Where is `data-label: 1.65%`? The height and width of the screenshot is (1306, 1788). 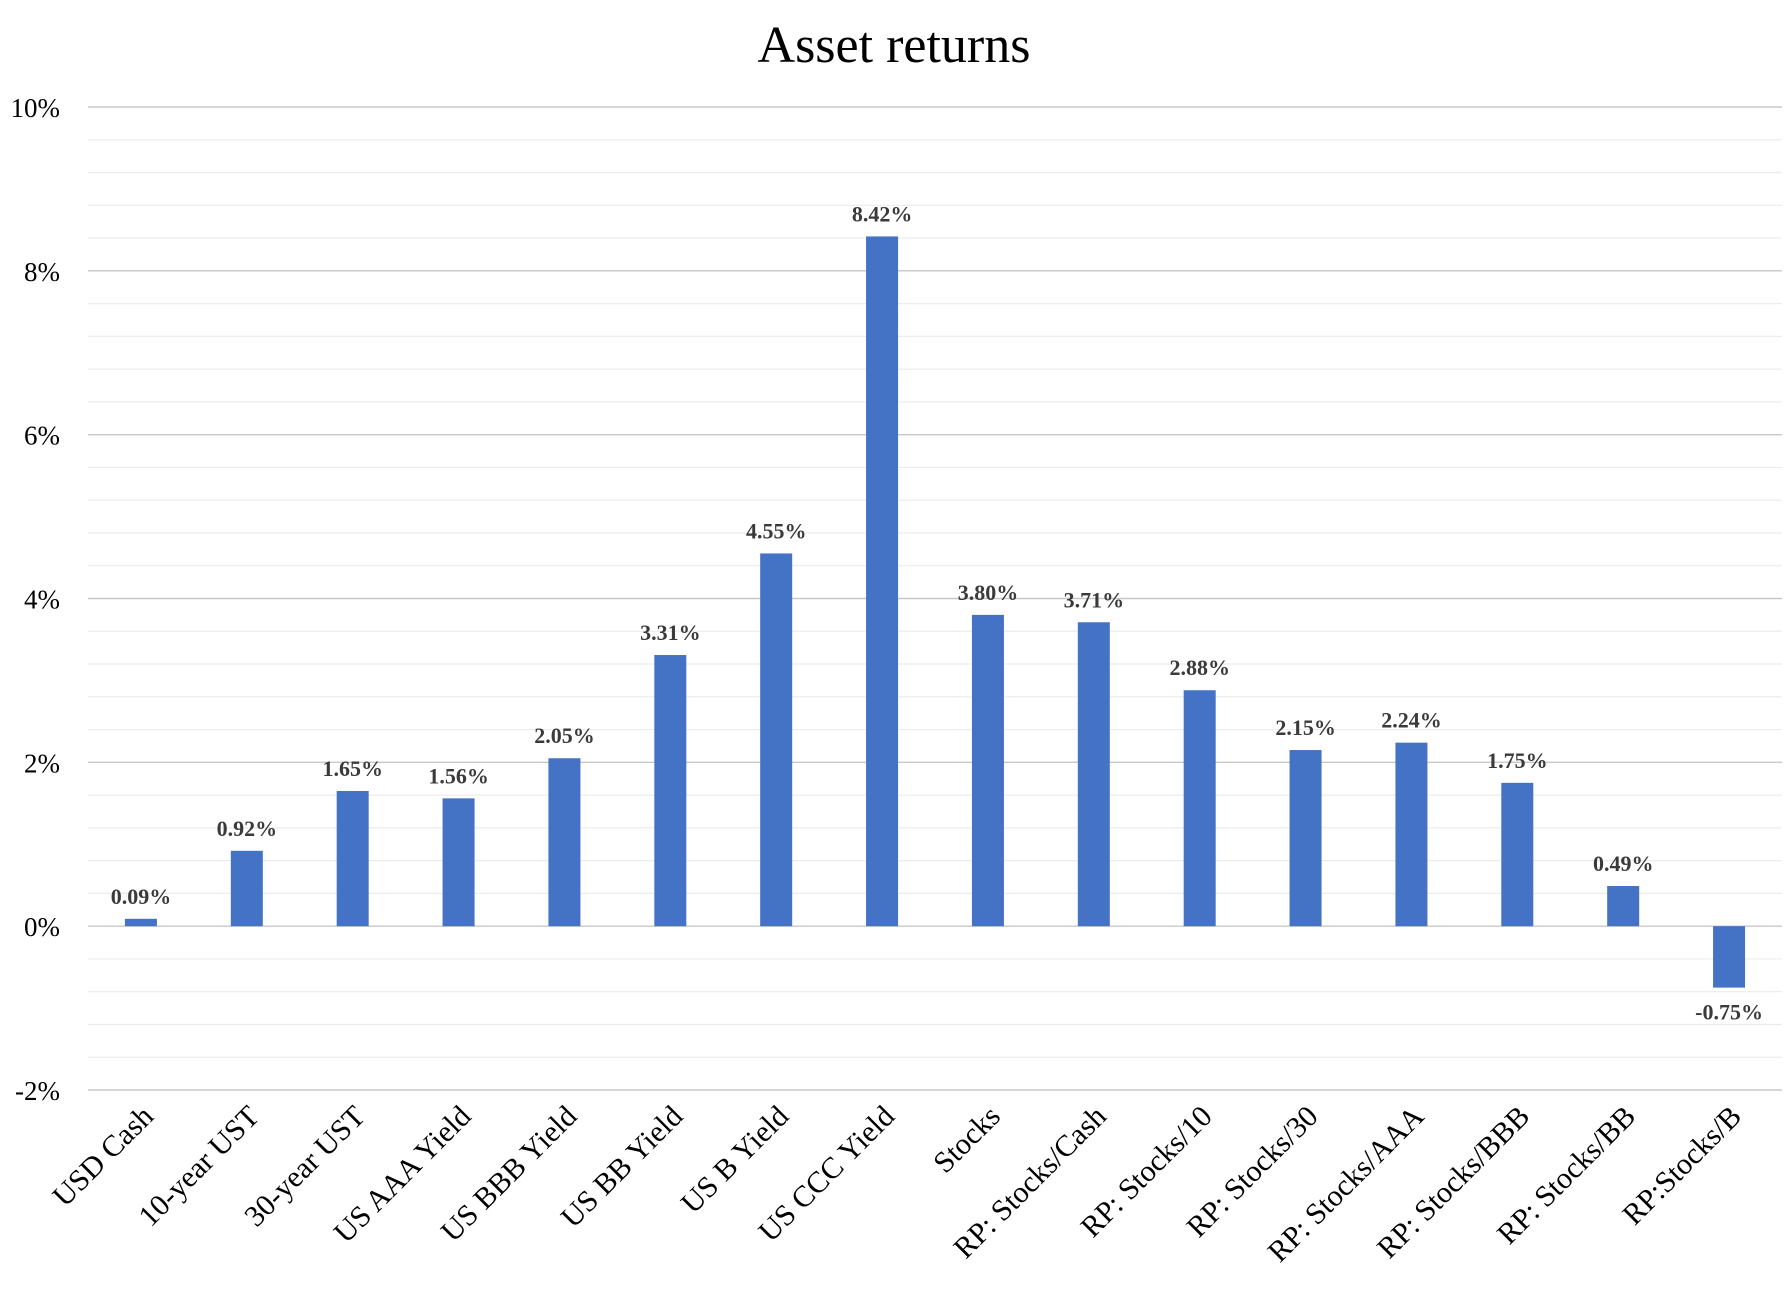
data-label: 1.65% is located at coordinates (352, 768).